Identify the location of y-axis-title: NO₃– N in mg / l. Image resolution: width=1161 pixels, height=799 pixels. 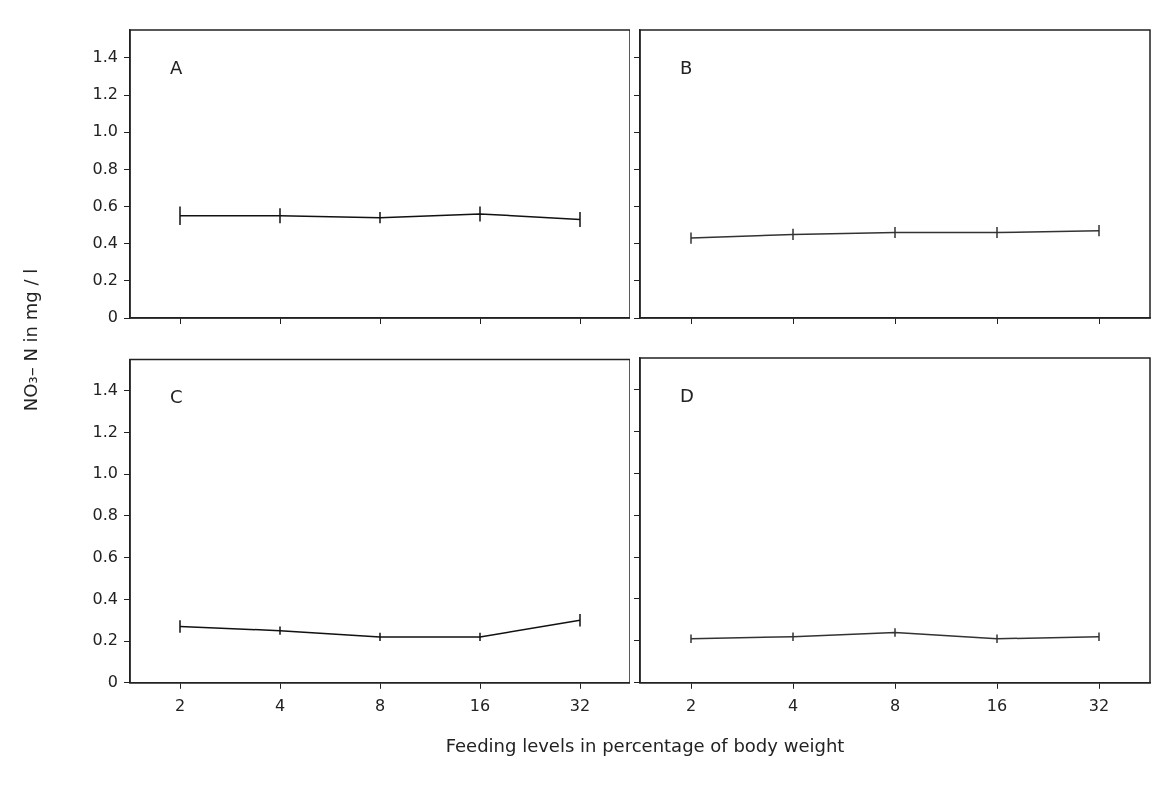
(30, 340).